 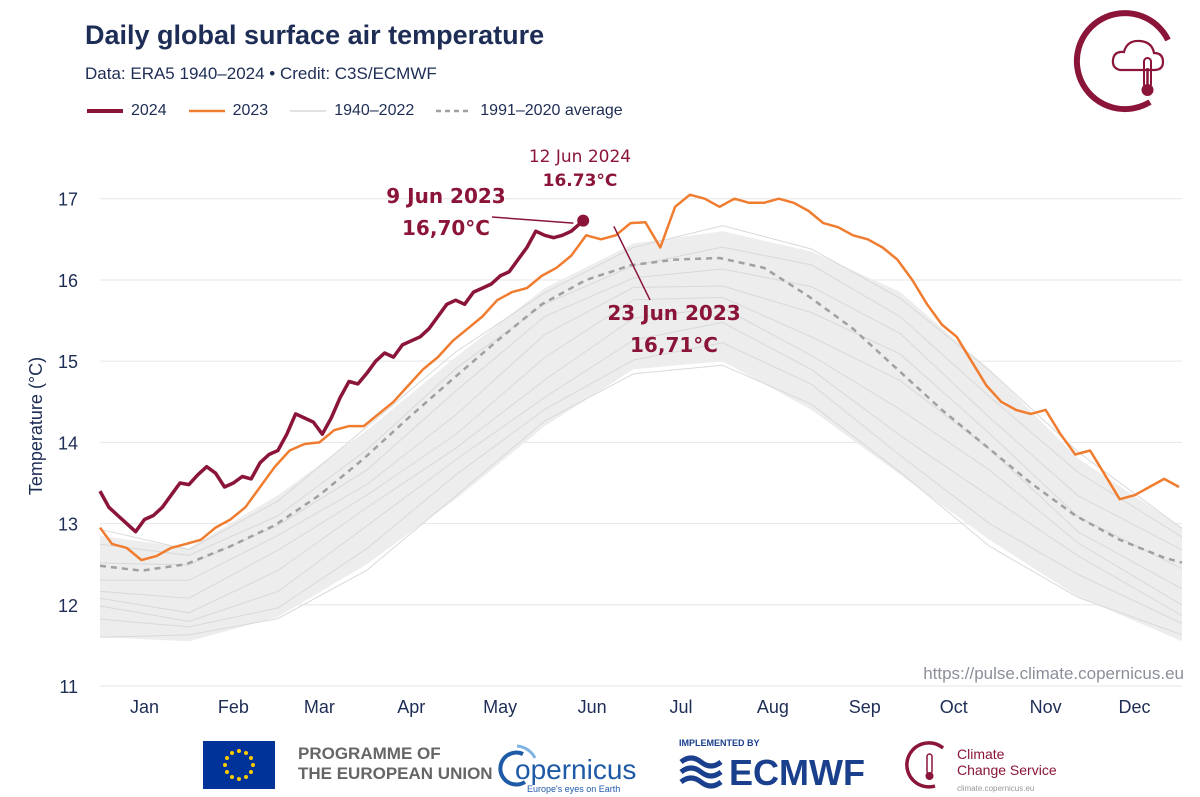 What do you see at coordinates (583, 220) in the screenshot?
I see `record-dot-2024` at bounding box center [583, 220].